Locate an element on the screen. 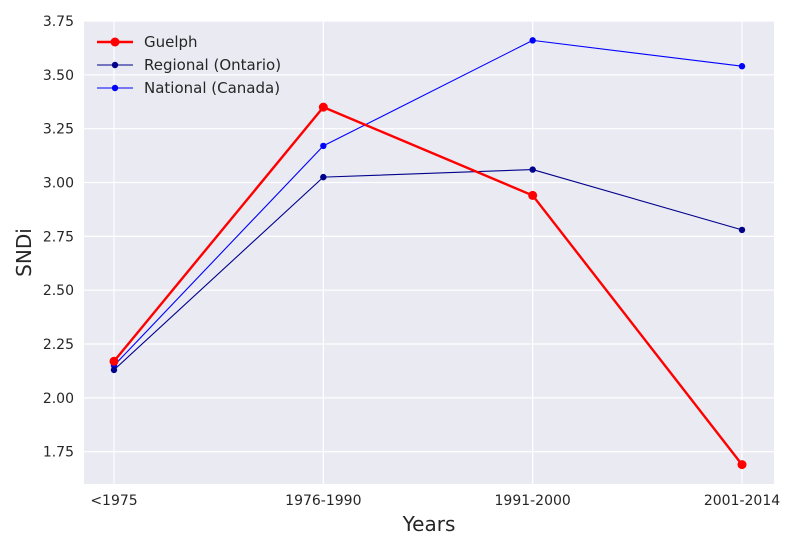  legend-label: National (Canada) is located at coordinates (212, 88).